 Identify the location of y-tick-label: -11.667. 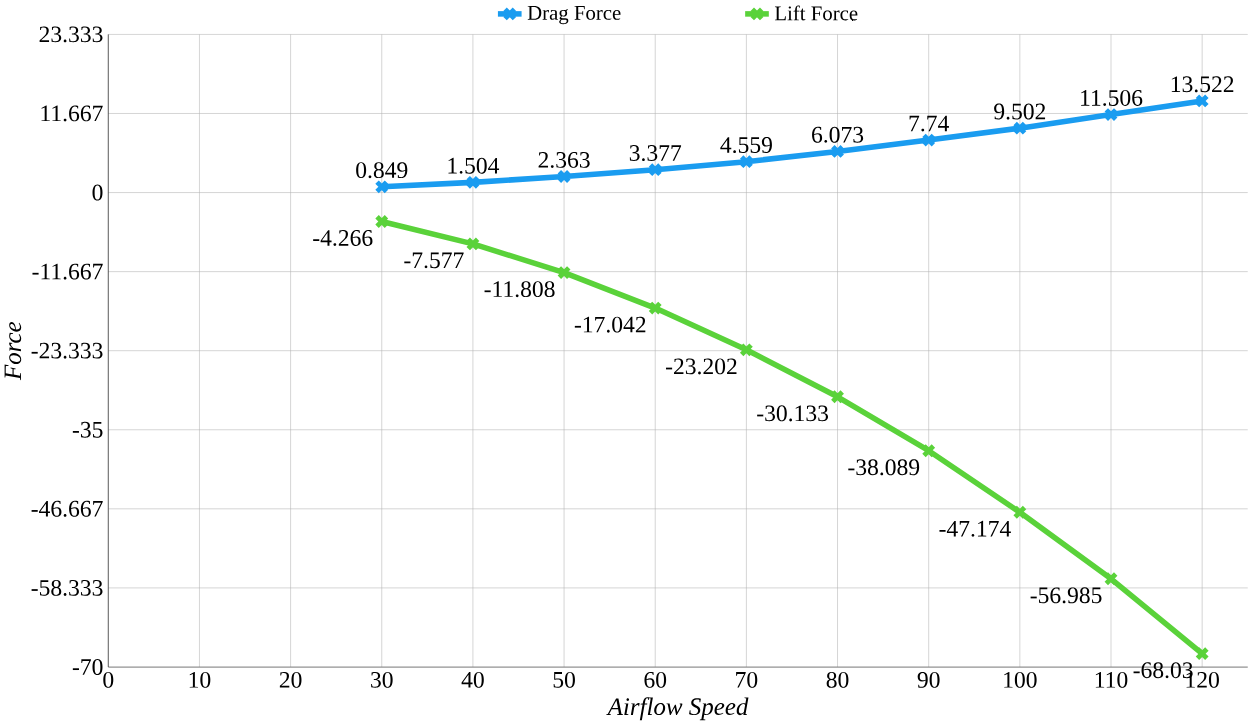
(67, 271).